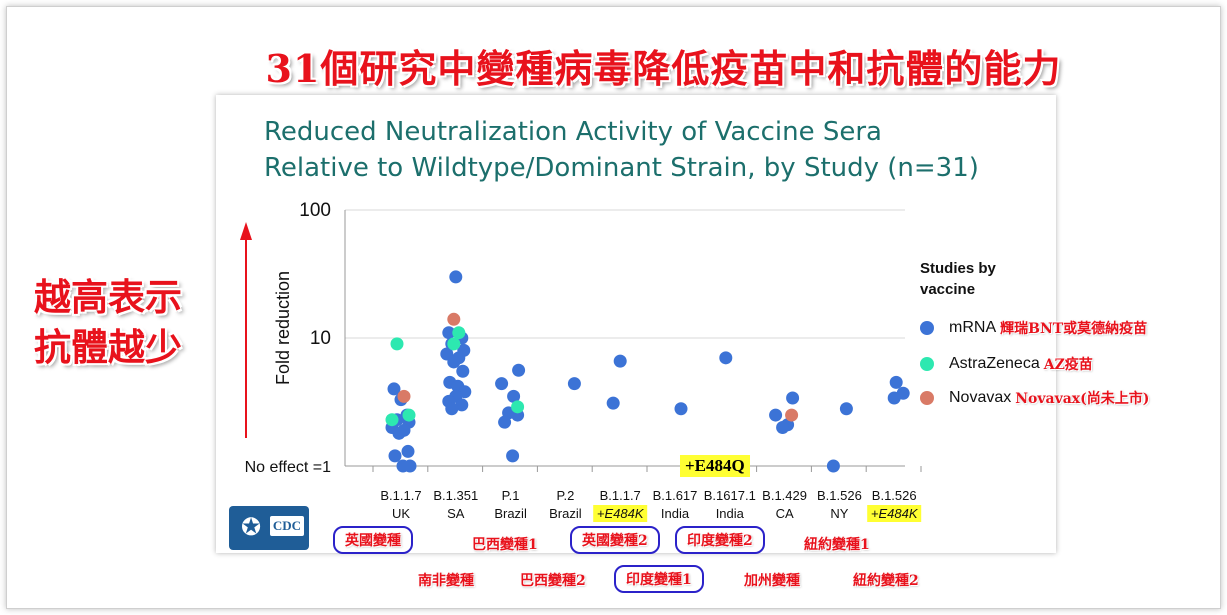 This screenshot has width=1227, height=615. What do you see at coordinates (837, 545) in the screenshot?
I see `label-ny-variant-1: 紐約變種1` at bounding box center [837, 545].